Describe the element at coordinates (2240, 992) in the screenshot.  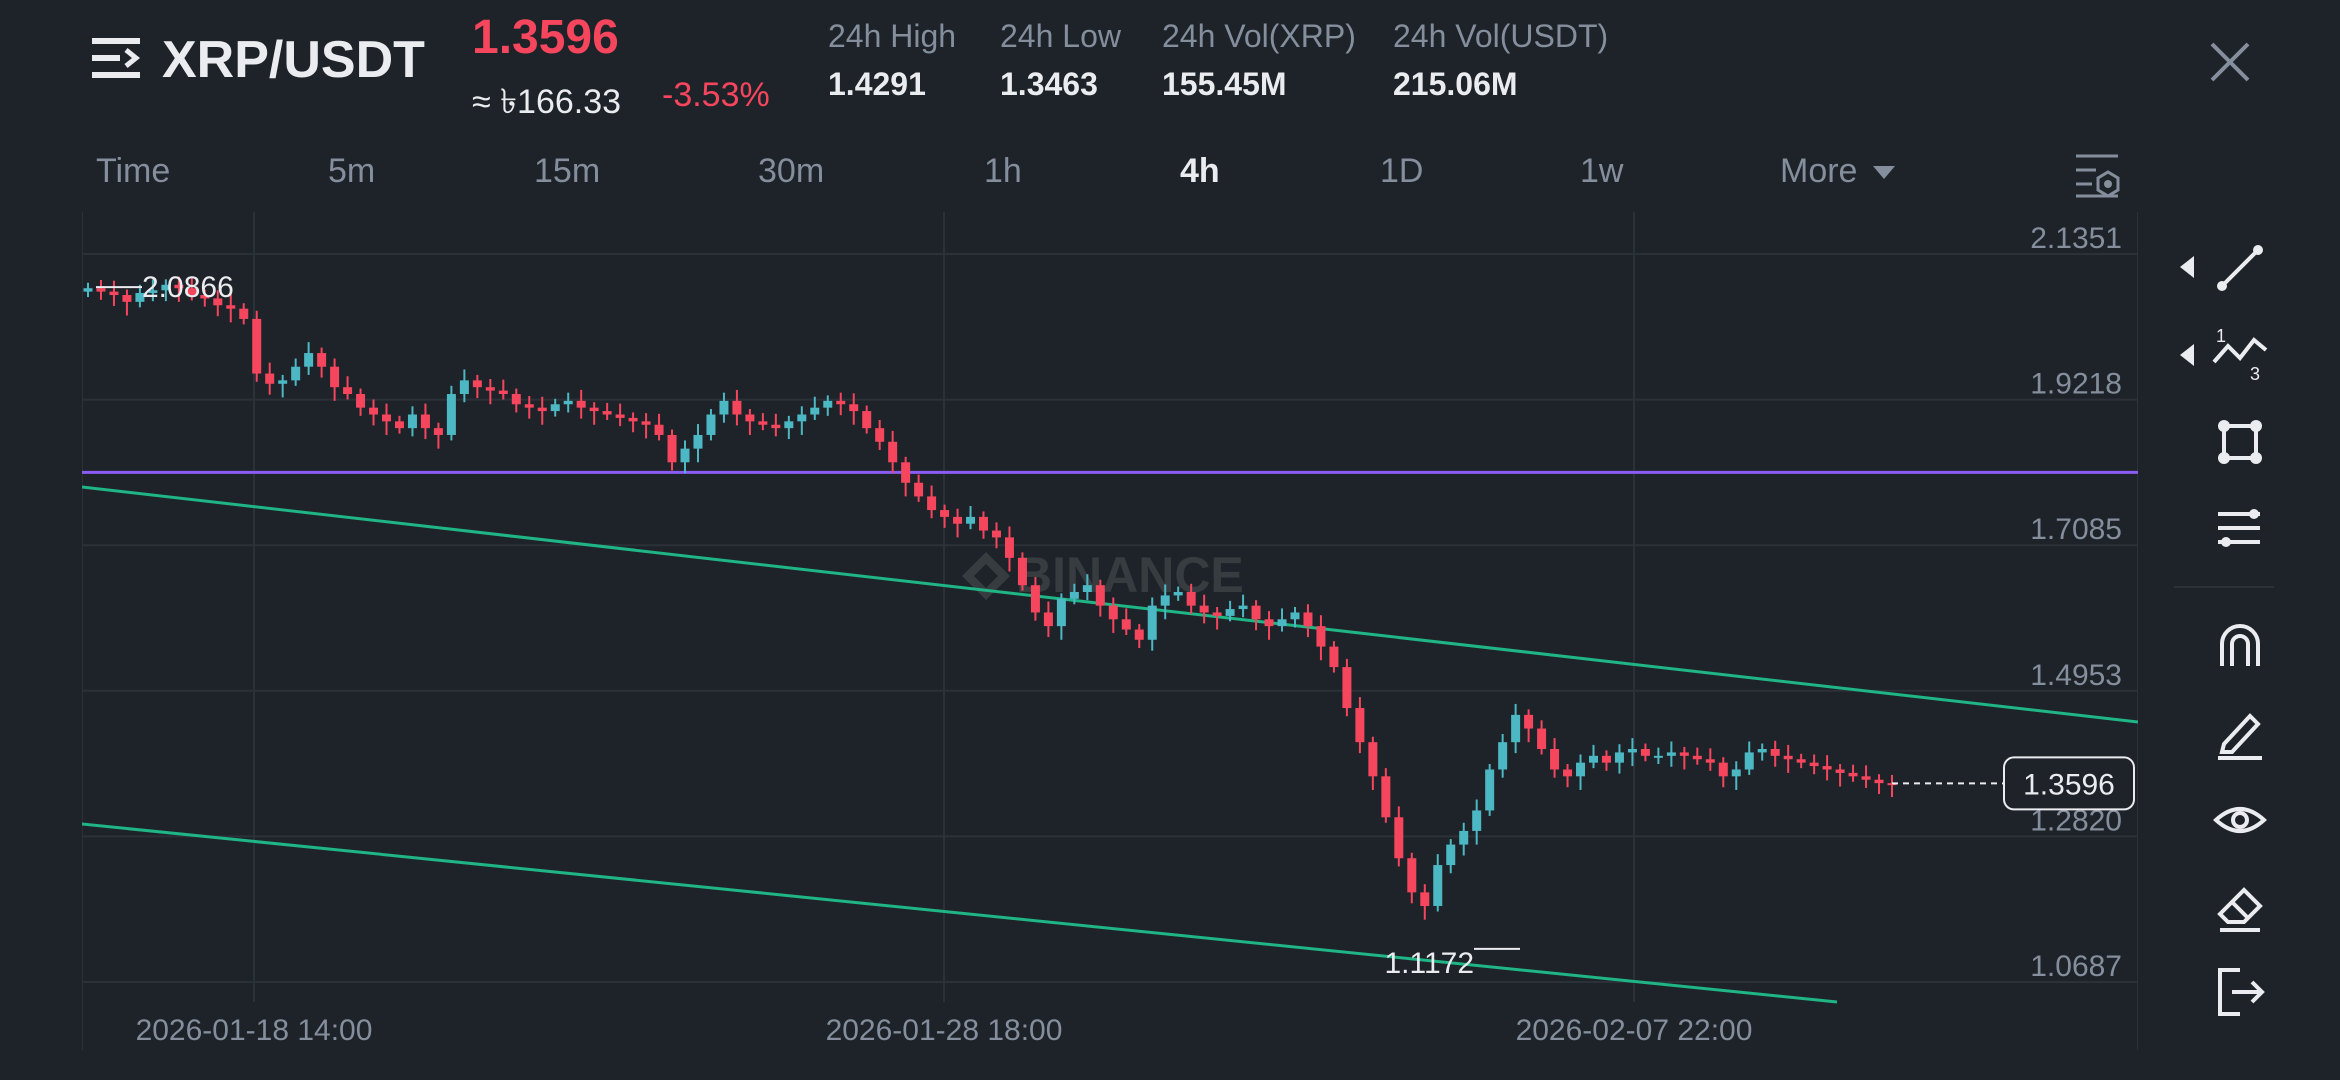
I see `exit-icon` at that location.